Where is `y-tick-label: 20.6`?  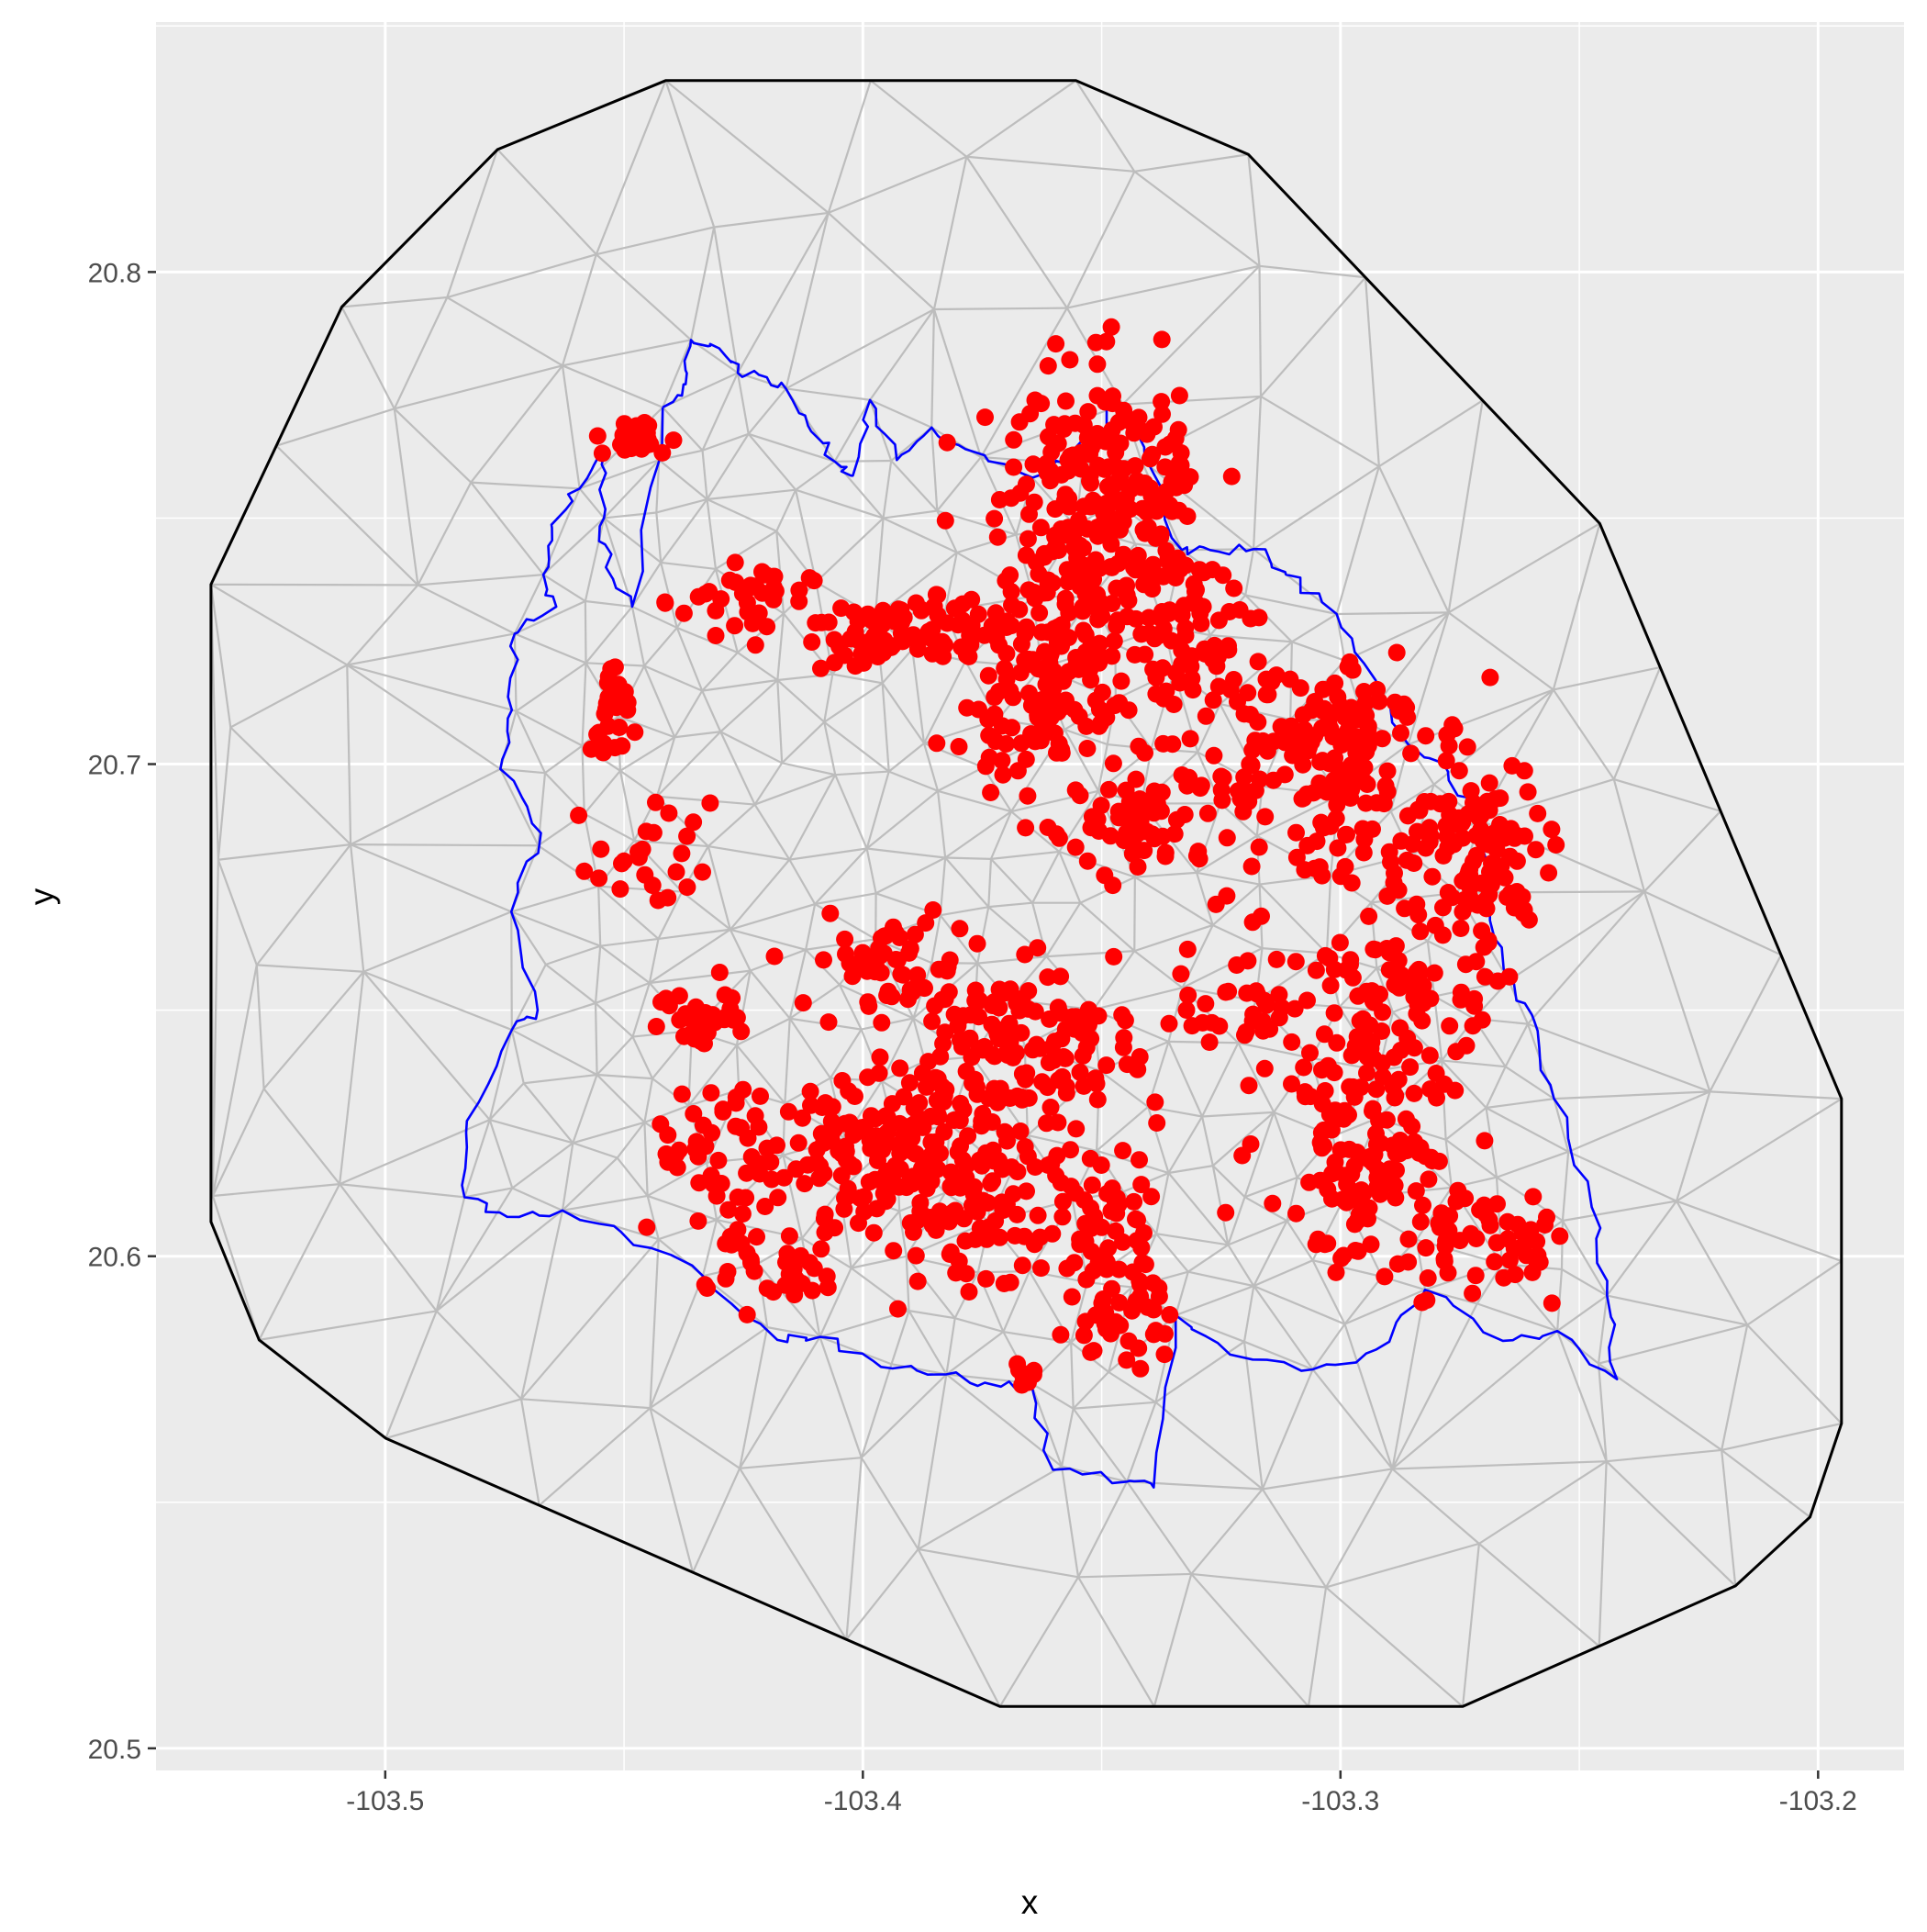 y-tick-label: 20.6 is located at coordinates (114, 1258).